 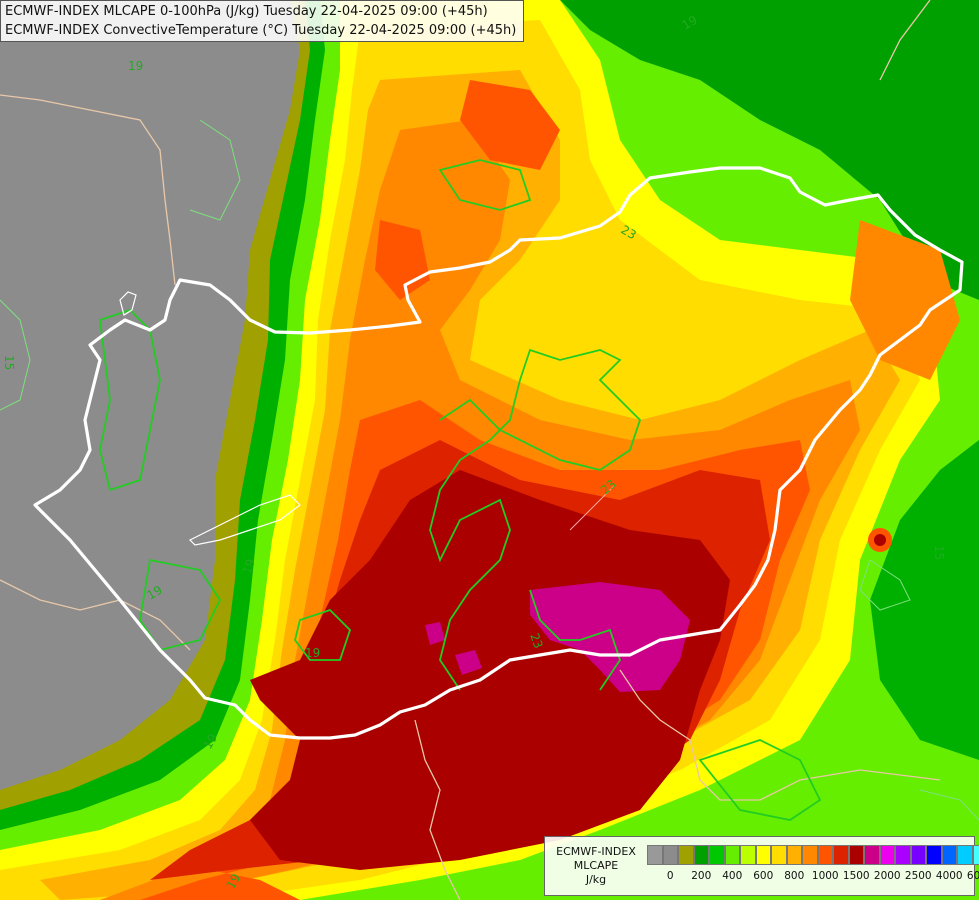 What do you see at coordinates (323, 634) in the screenshot?
I see `isoline-19-west` at bounding box center [323, 634].